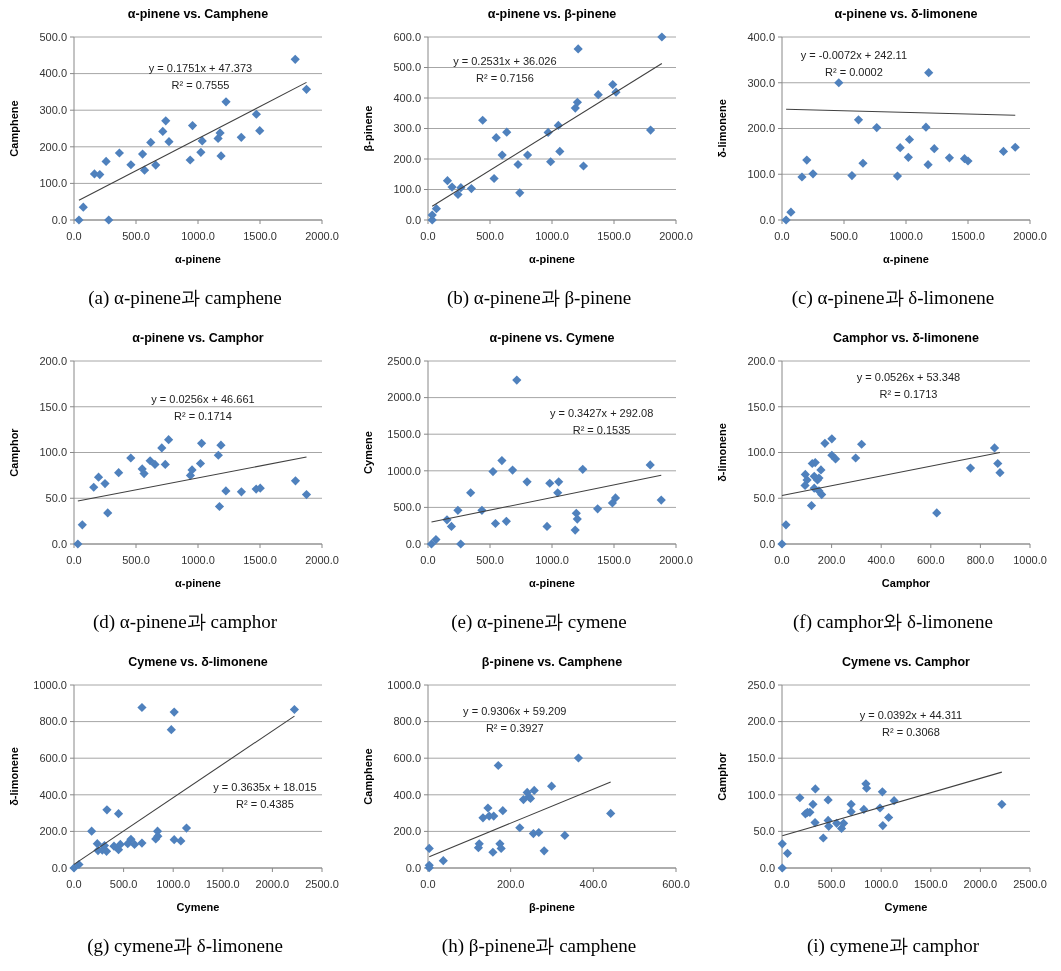 Image resolution: width=1061 pixels, height=971 pixels. I want to click on y-tick-label: 600.0, so click(407, 758).